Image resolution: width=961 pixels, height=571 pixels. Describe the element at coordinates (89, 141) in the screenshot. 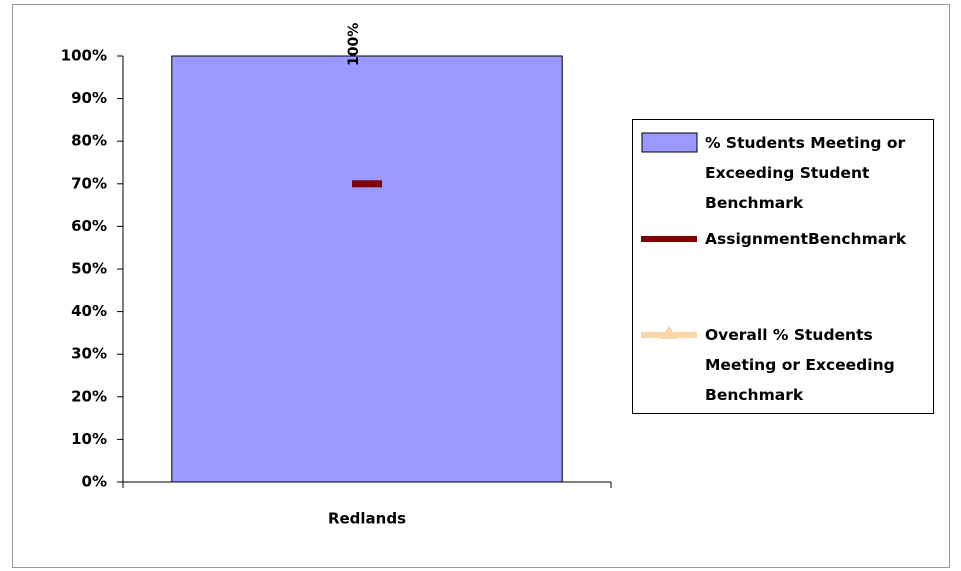

I see `y-tick-label: 80%` at that location.